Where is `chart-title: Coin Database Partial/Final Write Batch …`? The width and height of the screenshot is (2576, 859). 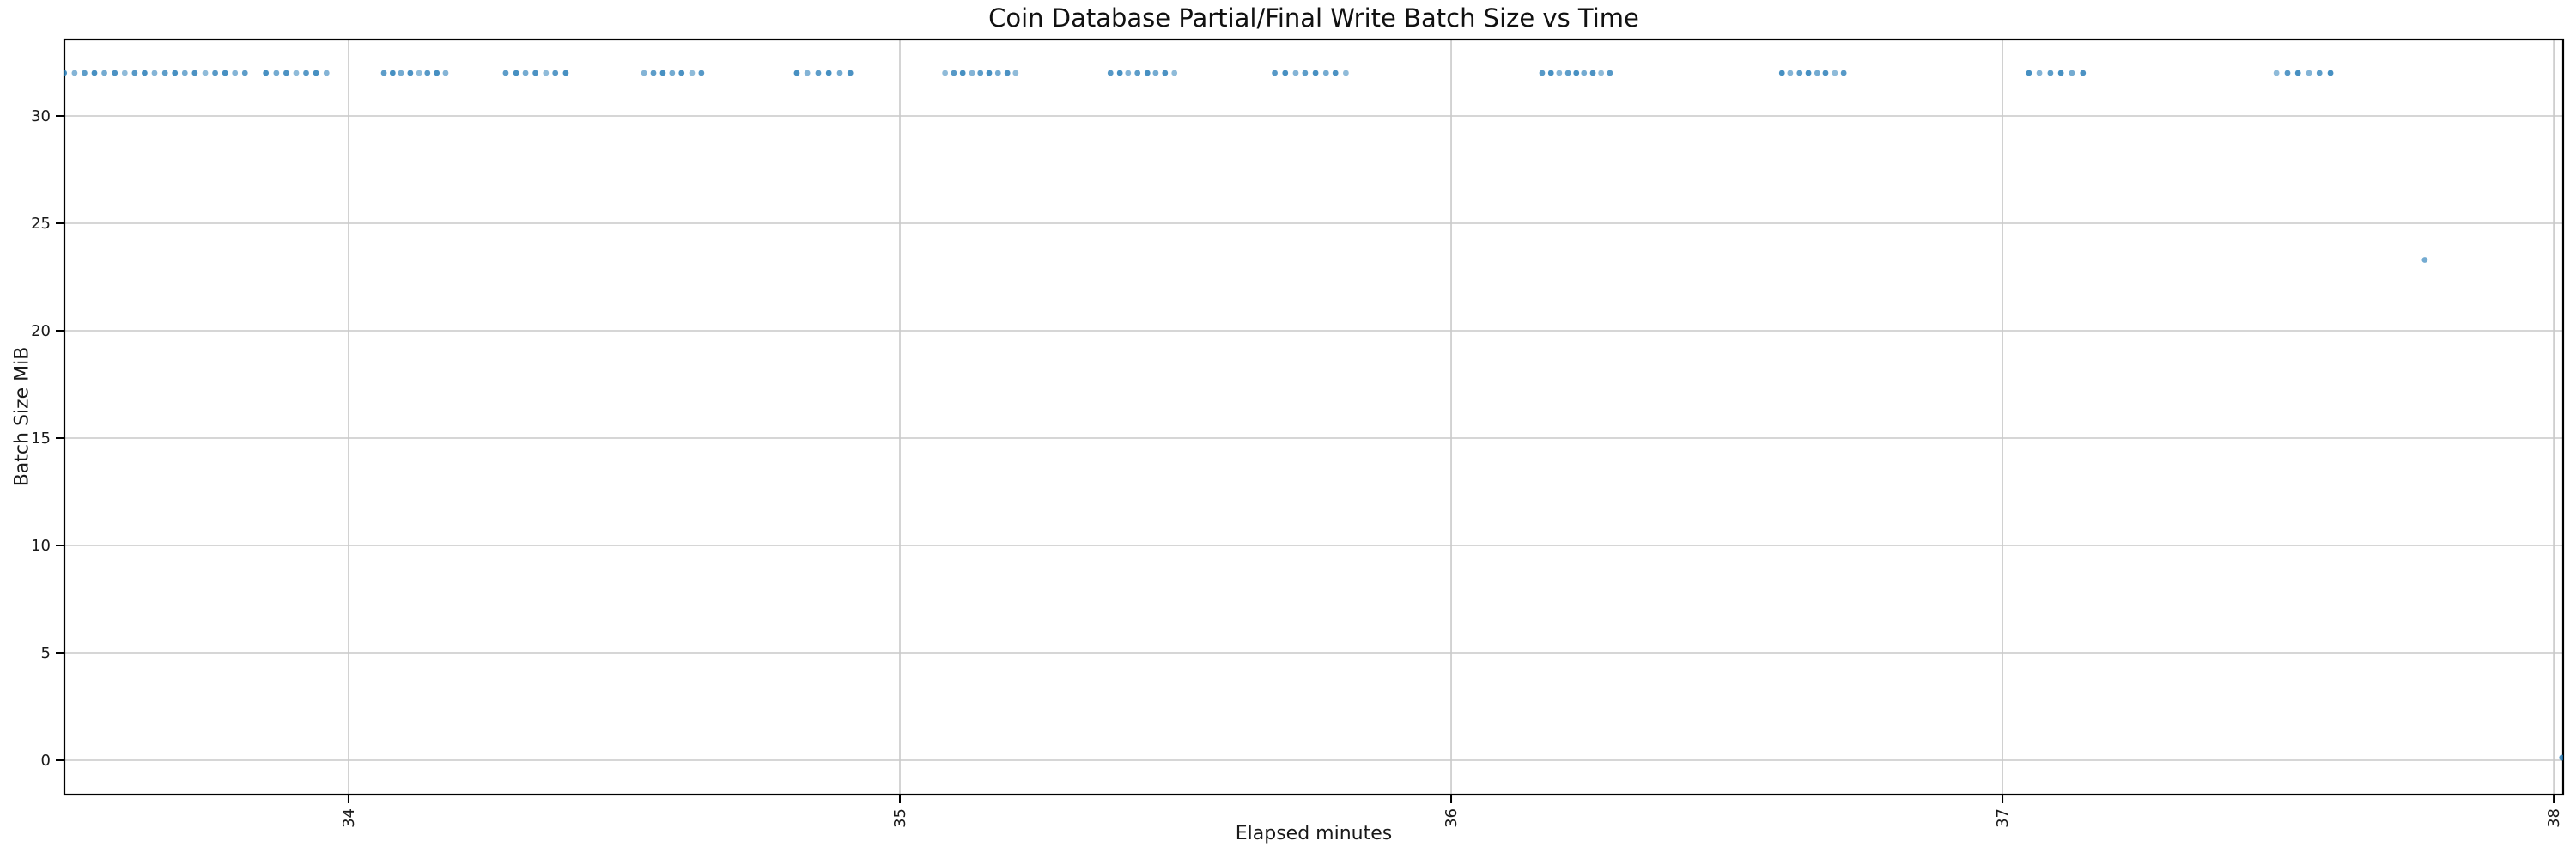
chart-title: Coin Database Partial/Final Write Batch … is located at coordinates (1313, 18).